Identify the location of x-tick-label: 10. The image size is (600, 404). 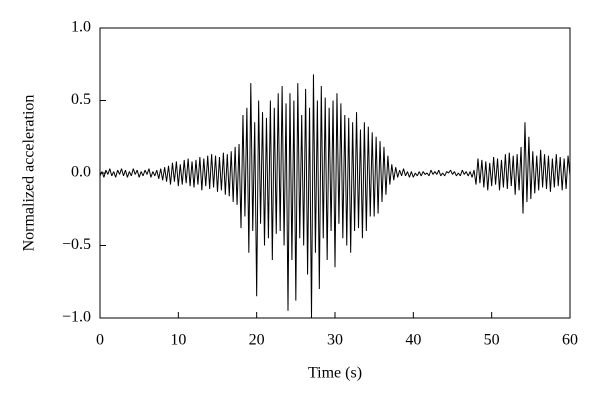
(178, 340).